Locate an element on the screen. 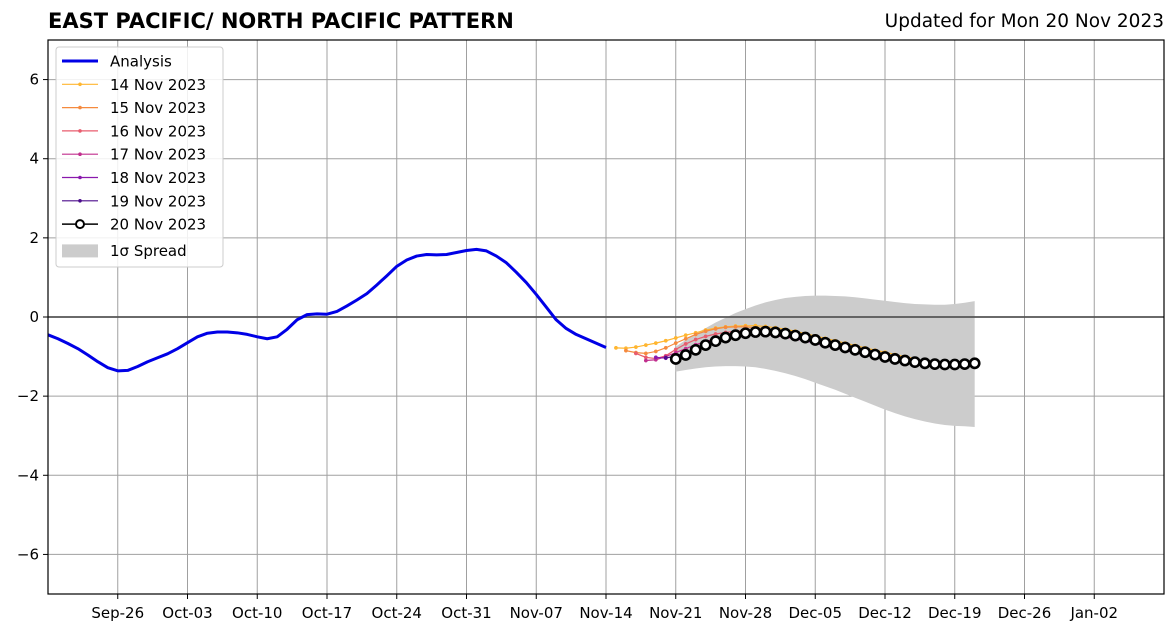 The width and height of the screenshot is (1176, 633). legend-item: Analysis is located at coordinates (117, 62).